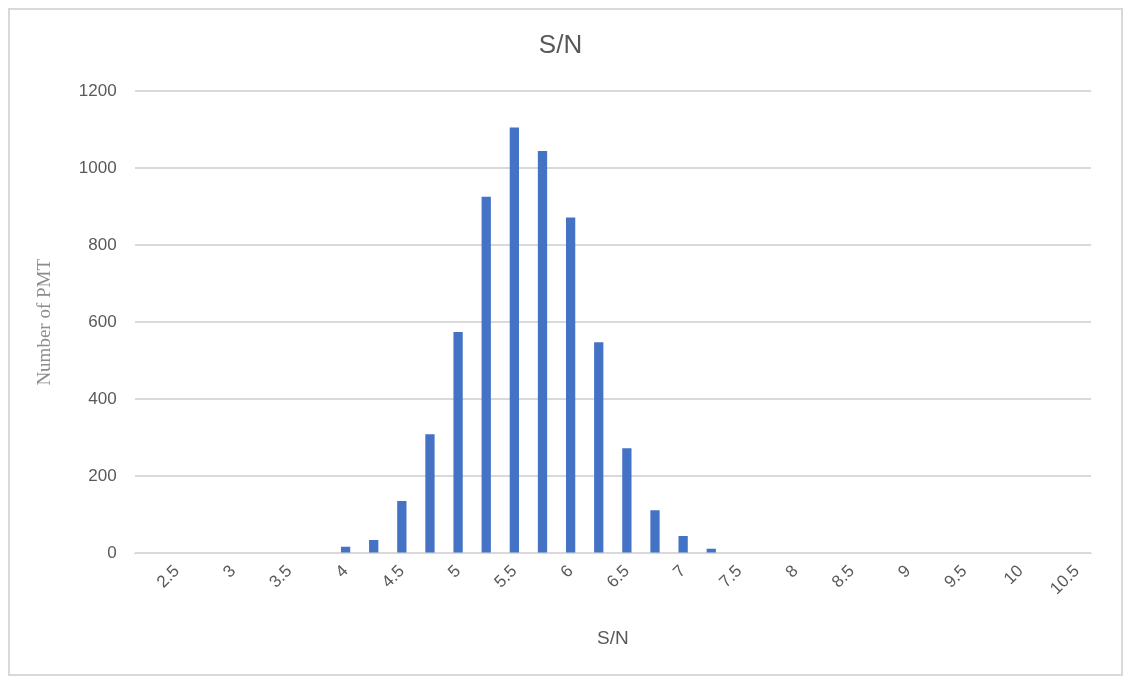 The width and height of the screenshot is (1131, 684). Describe the element at coordinates (112, 553) in the screenshot. I see `y-tick-label: 0` at that location.